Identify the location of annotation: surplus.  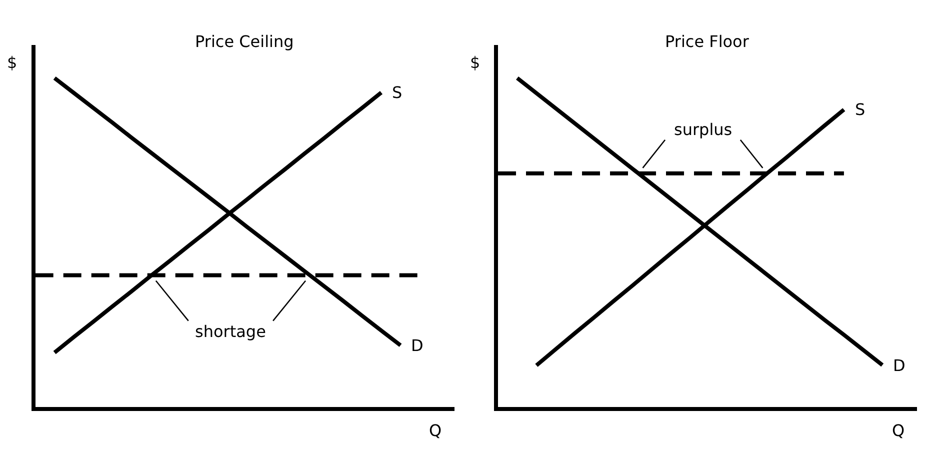
(703, 129).